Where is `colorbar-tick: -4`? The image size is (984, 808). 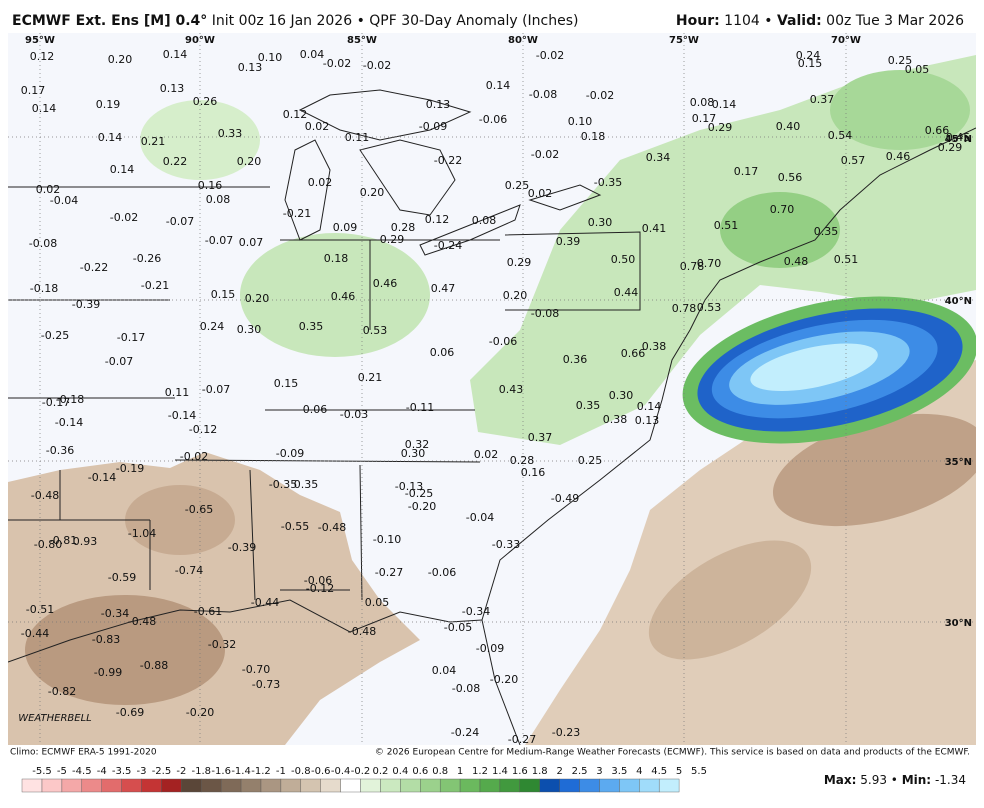
colorbar-tick: -4 is located at coordinates (102, 771).